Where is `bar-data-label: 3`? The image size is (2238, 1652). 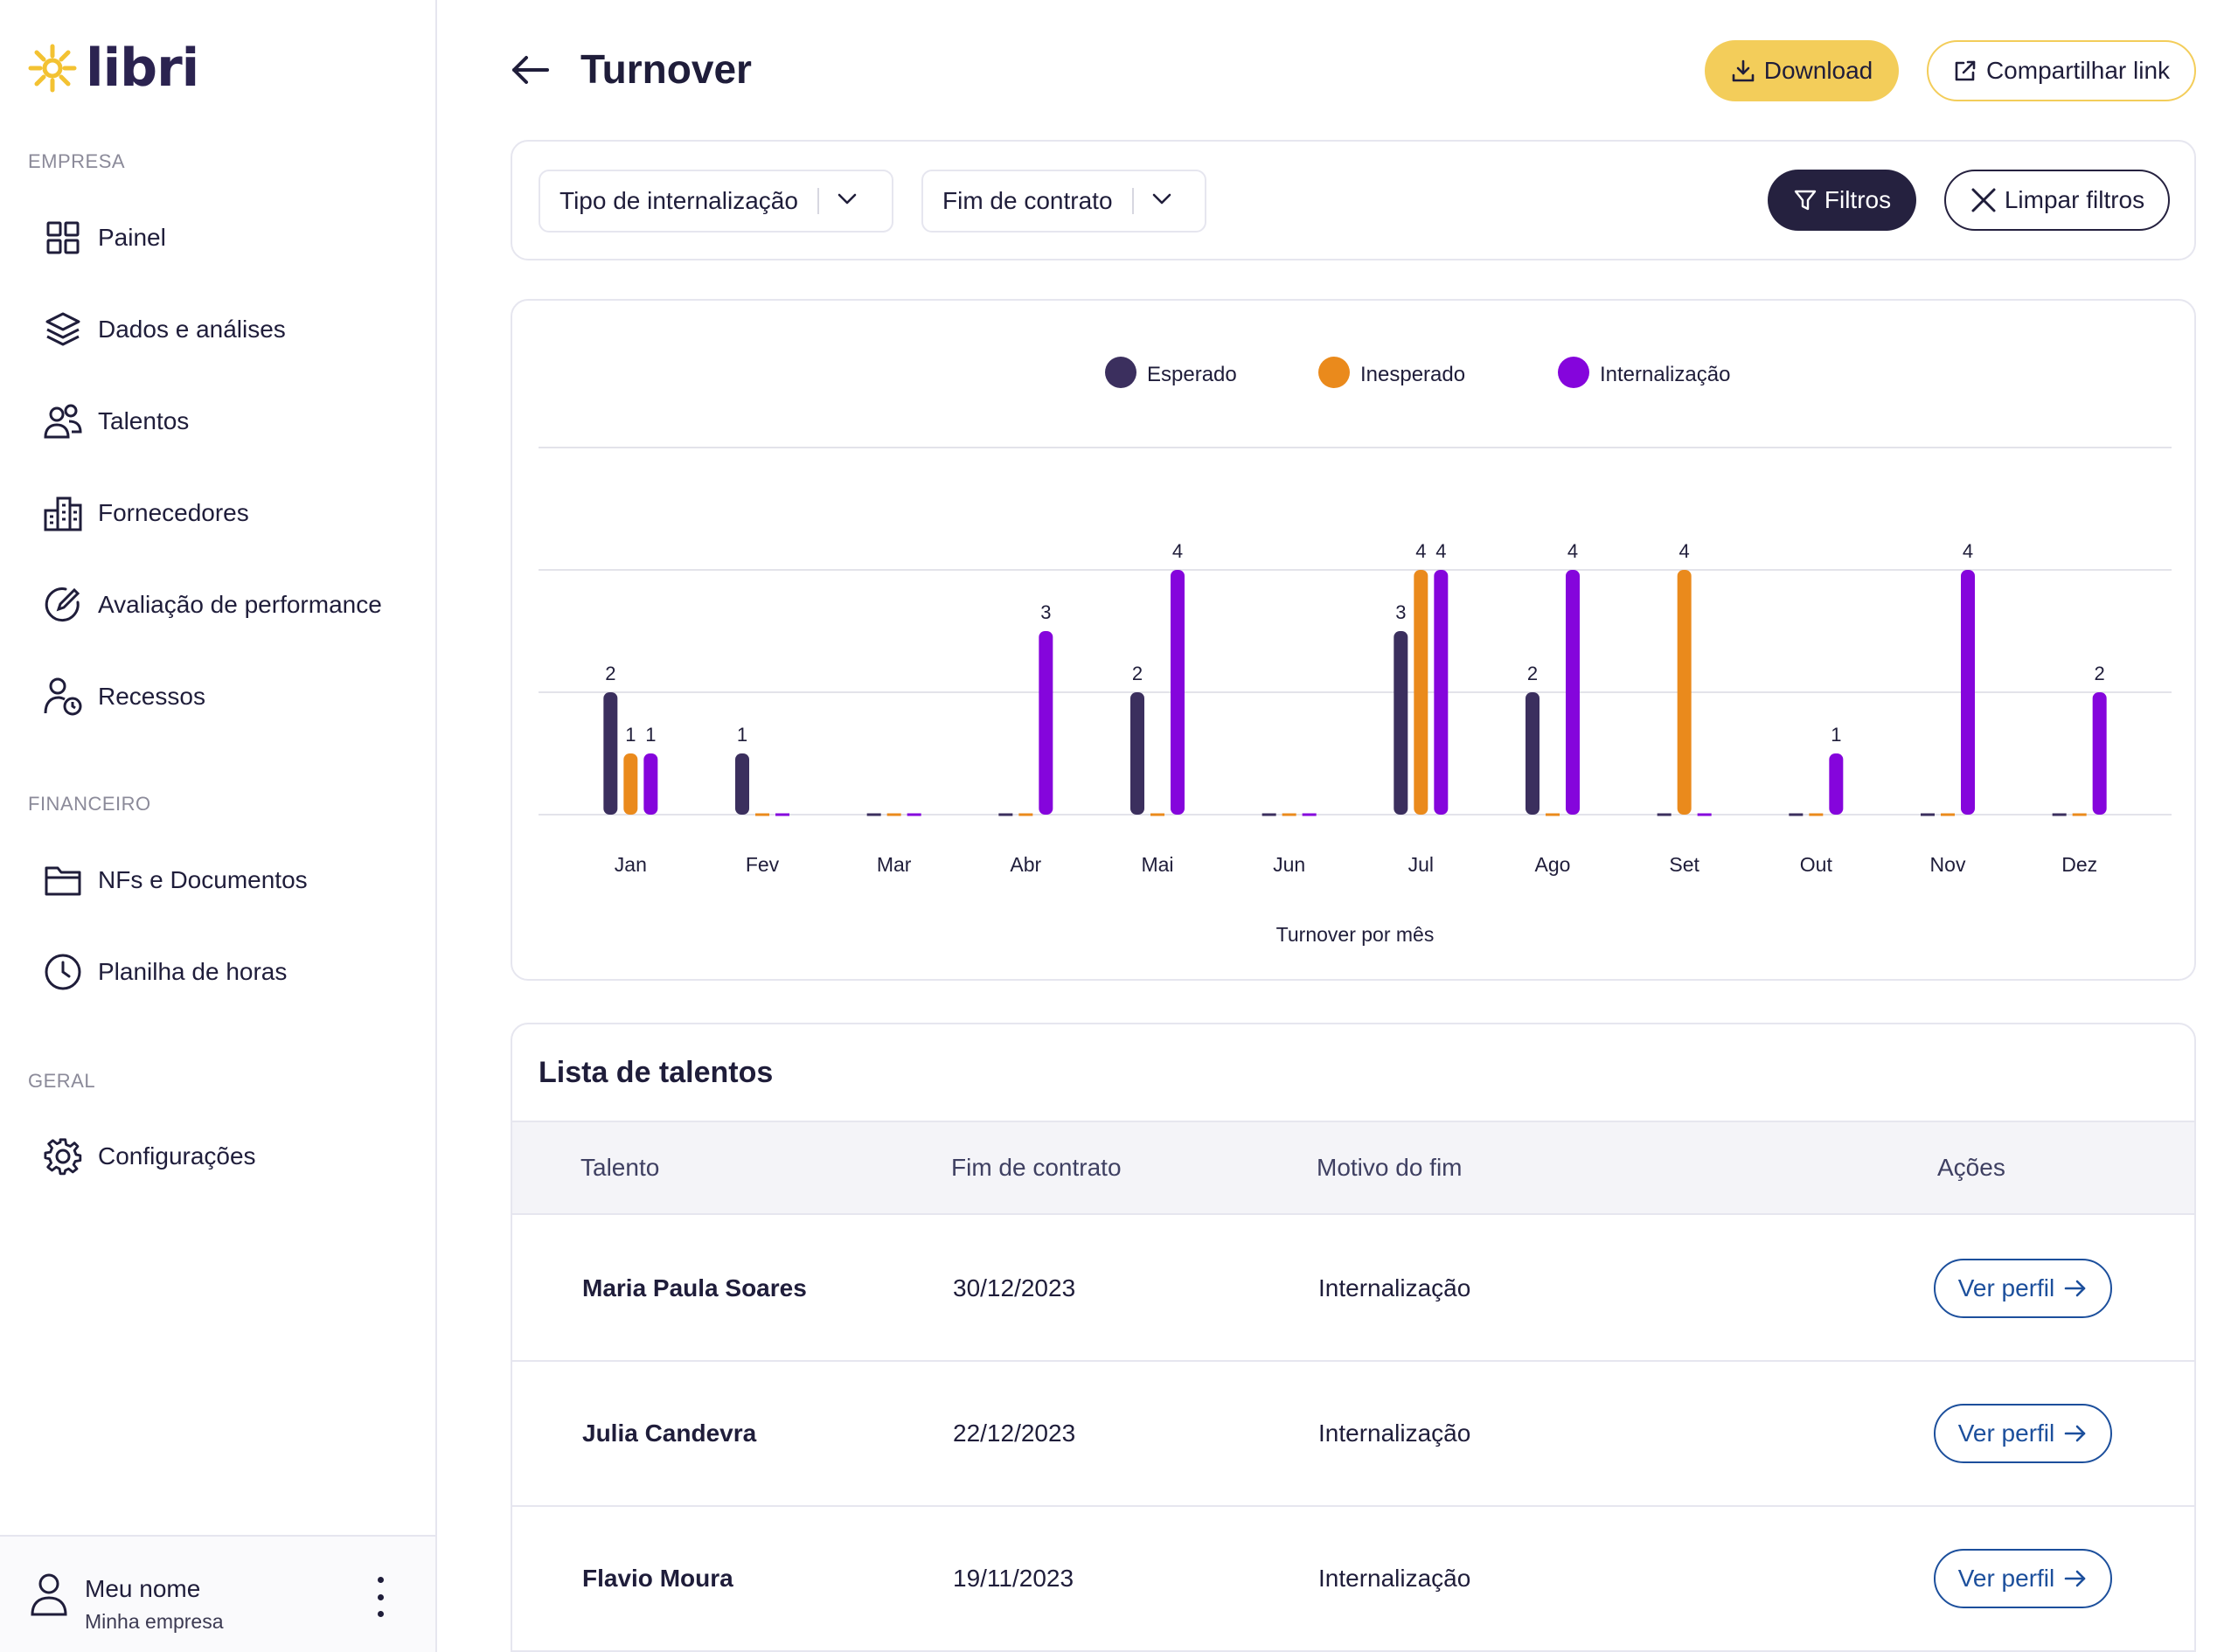
bar-data-label: 3 is located at coordinates (1400, 612).